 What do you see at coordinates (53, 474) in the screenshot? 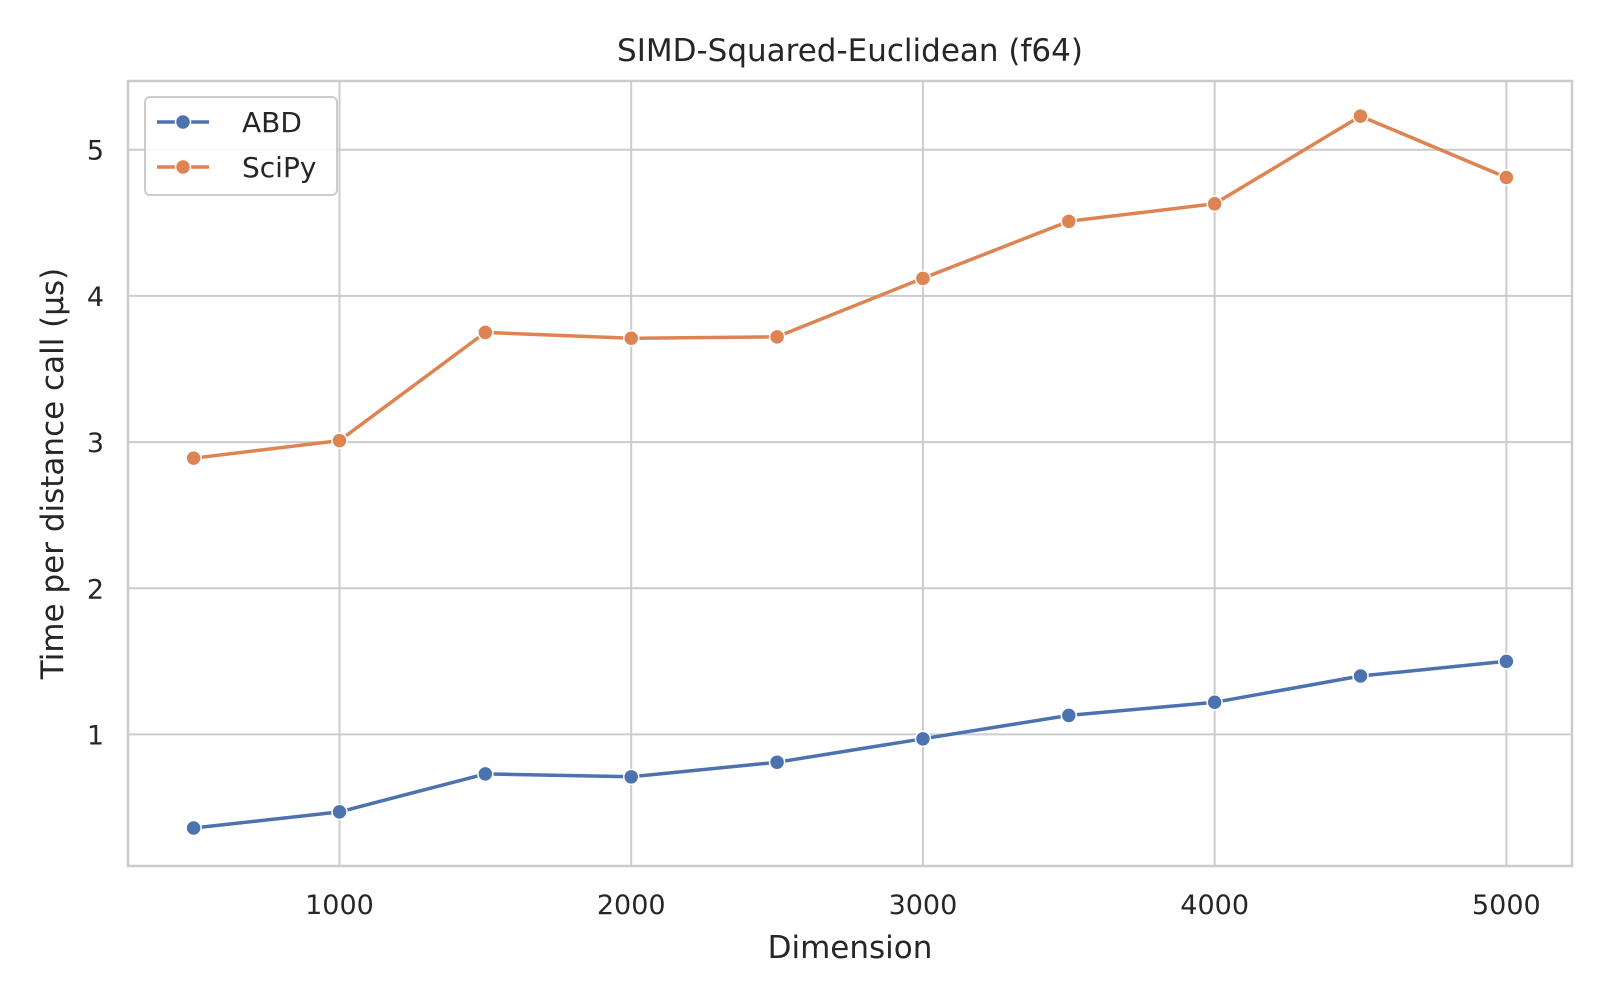
I see `y-axis-label: Time per distance call (µs)` at bounding box center [53, 474].